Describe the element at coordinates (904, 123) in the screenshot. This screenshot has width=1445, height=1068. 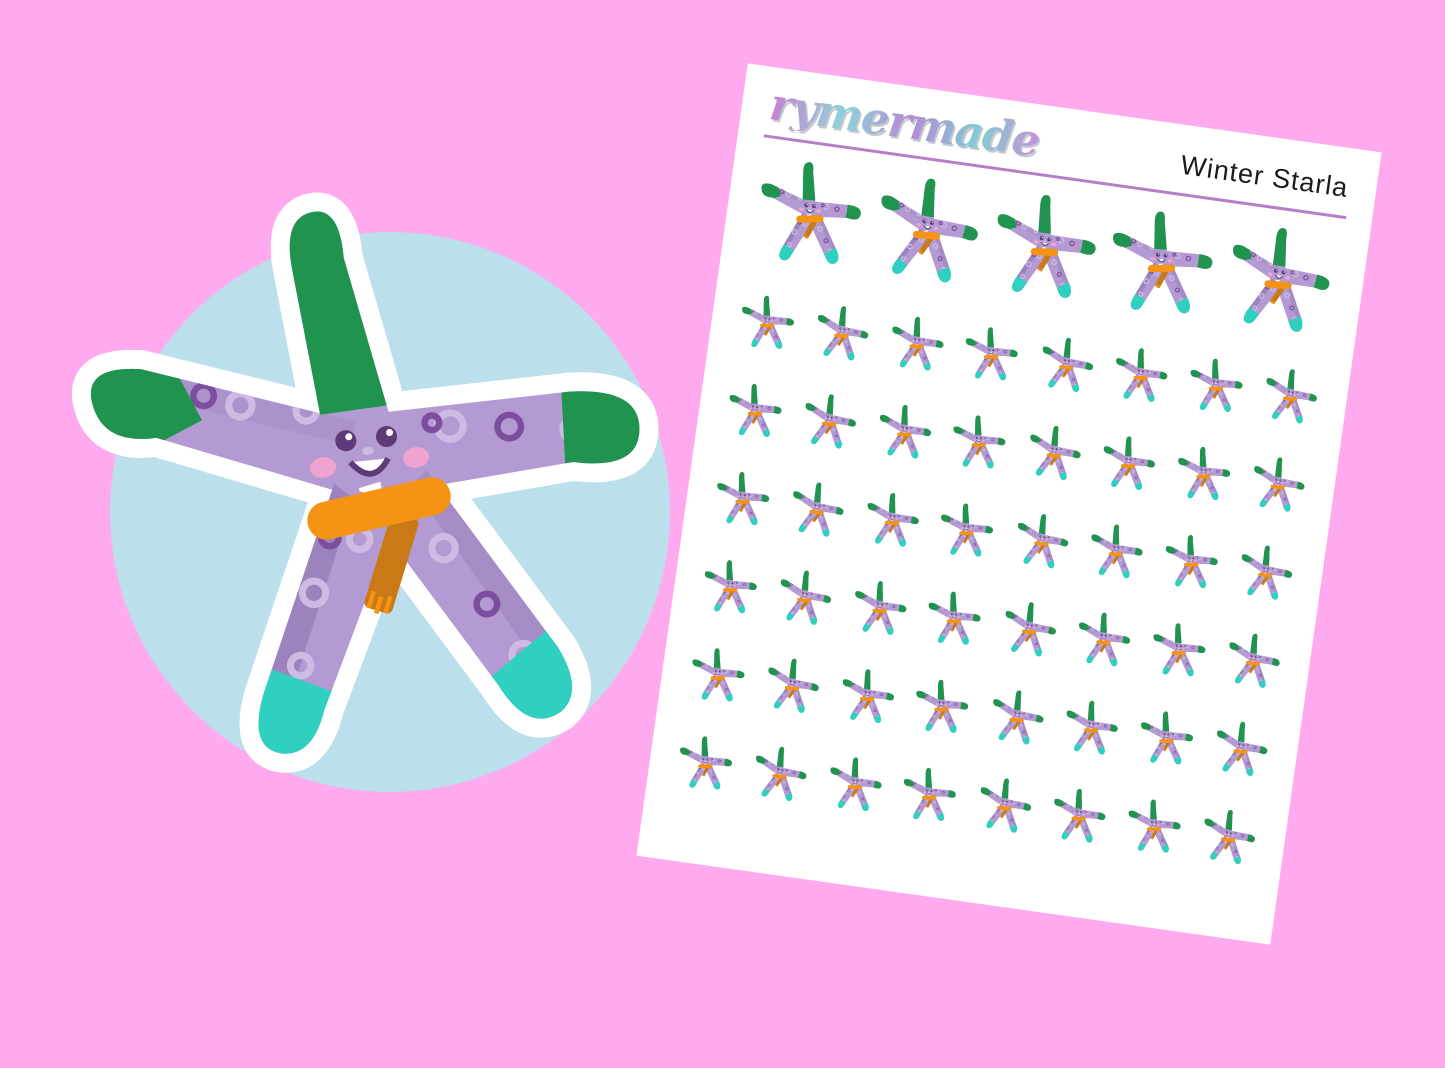
I see `brand-logo: rymermade` at that location.